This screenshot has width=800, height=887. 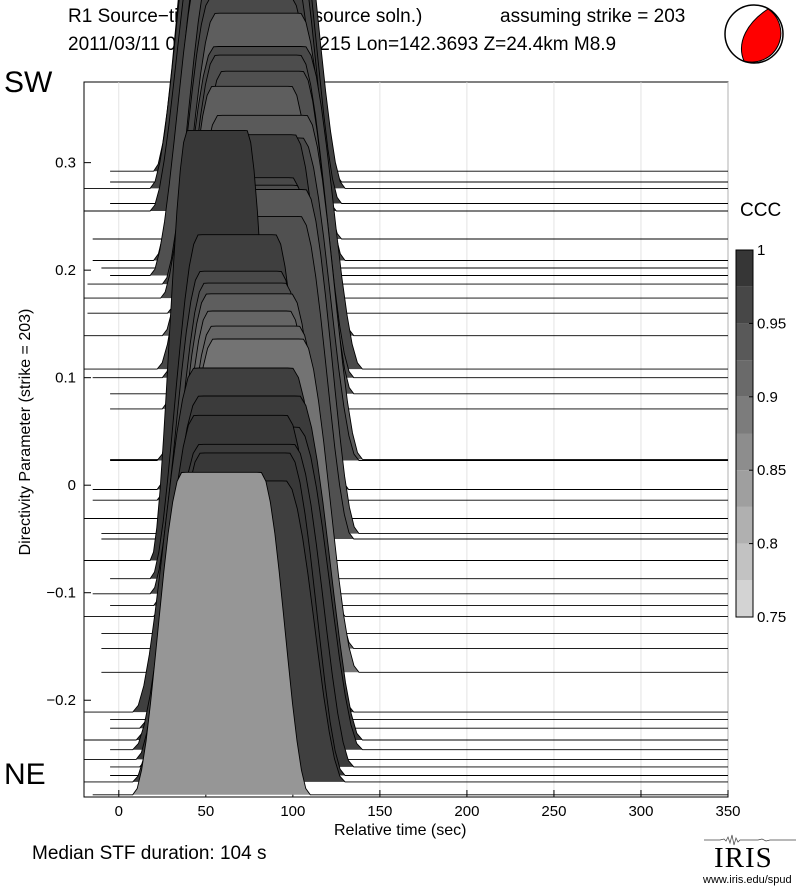 I want to click on seismogram-icon, so click(x=750, y=840).